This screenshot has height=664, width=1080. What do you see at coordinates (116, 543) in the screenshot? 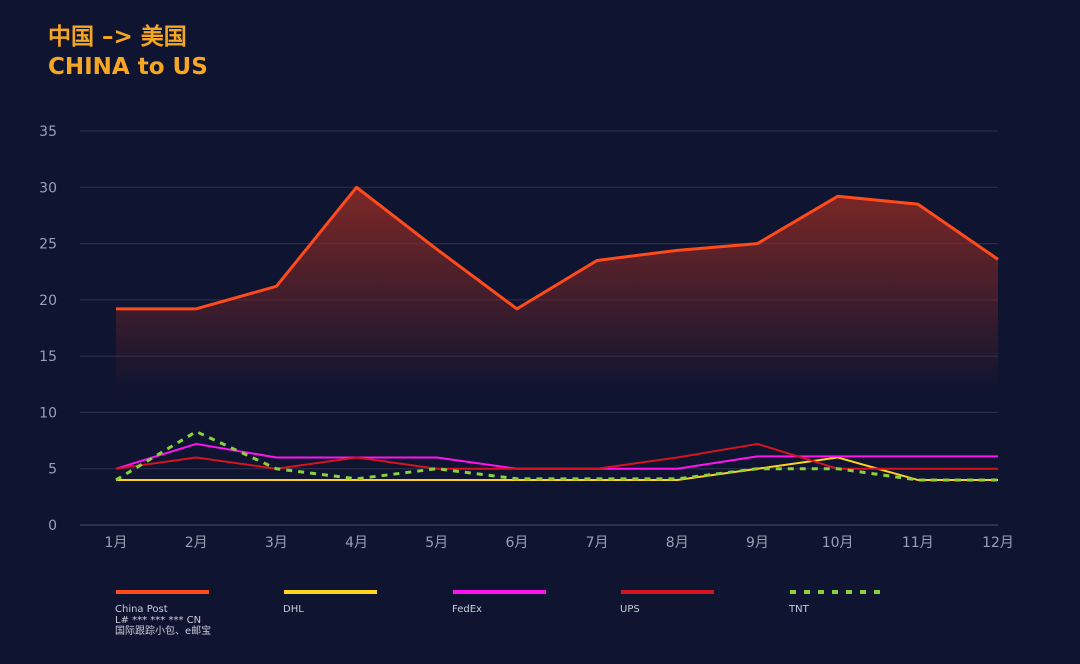
I see `x-tick-label: 1月` at bounding box center [116, 543].